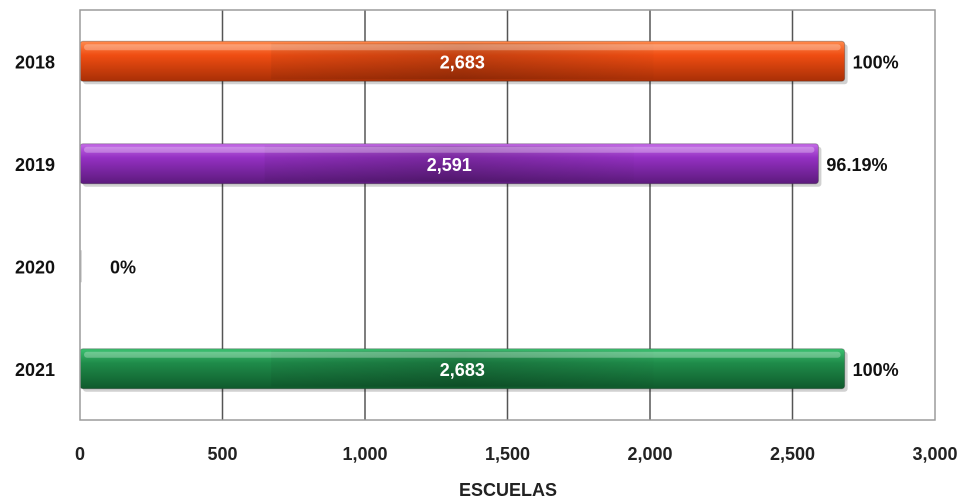 This screenshot has width=964, height=504. What do you see at coordinates (35, 267) in the screenshot?
I see `y-category-label: 2020` at bounding box center [35, 267].